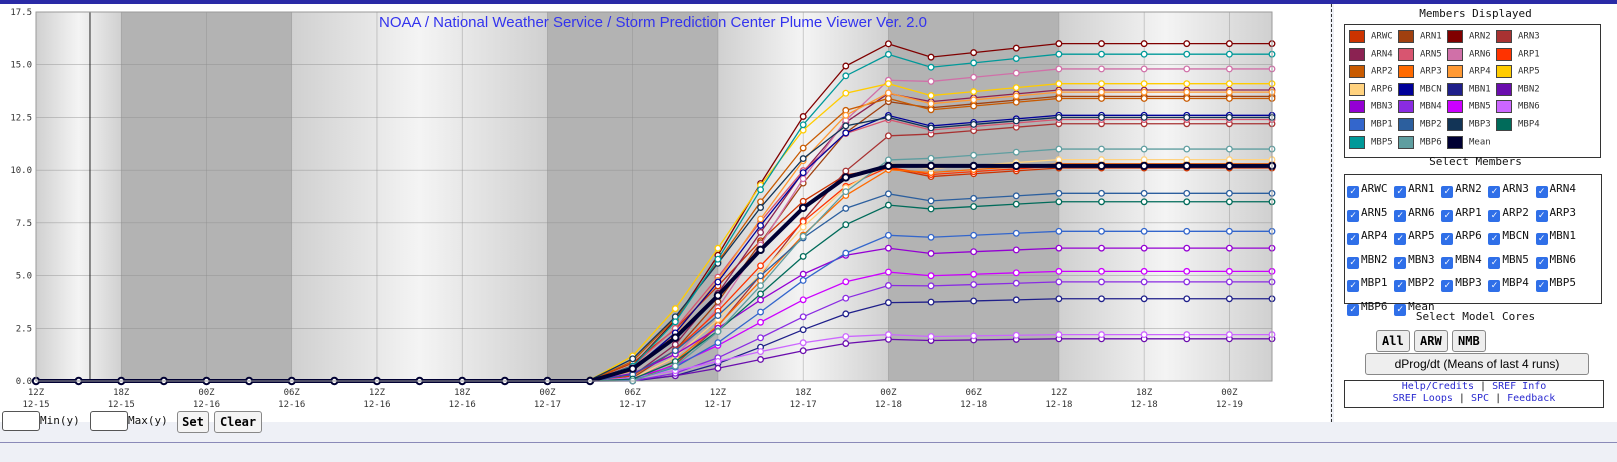  I want to click on members-displayed-title: Members Displayed, so click(1475, 13).